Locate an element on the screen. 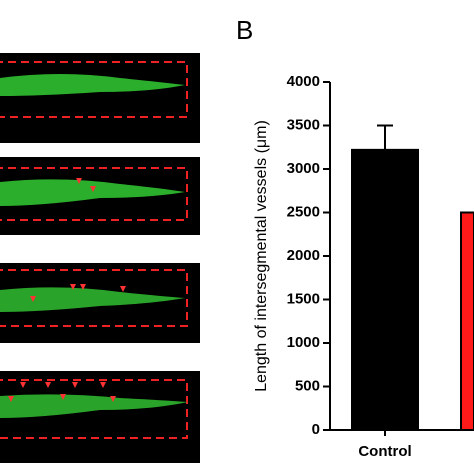 The width and height of the screenshot is (474, 474). x-tick-label: Control is located at coordinates (384, 451).